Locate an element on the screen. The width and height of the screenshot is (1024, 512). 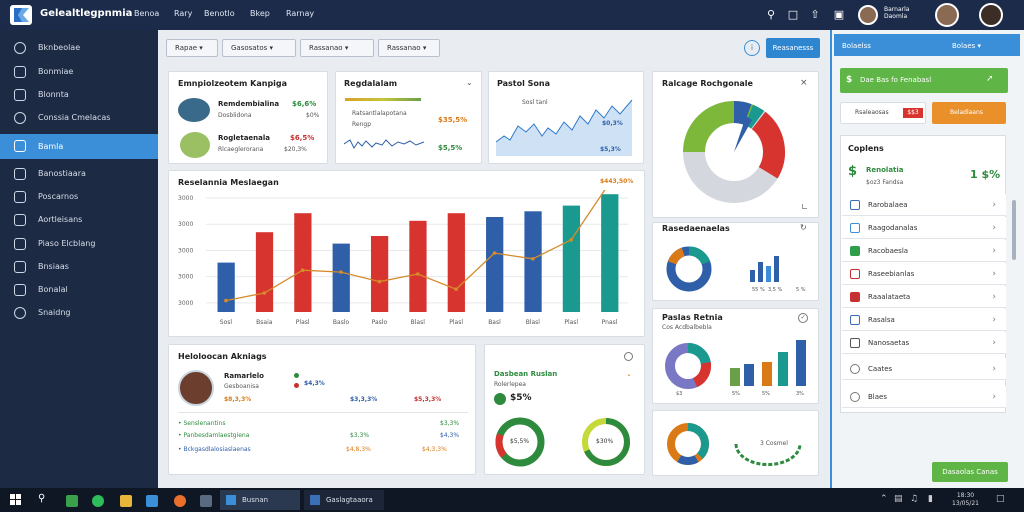
network-icon: ▤ is located at coordinates (898, 499).